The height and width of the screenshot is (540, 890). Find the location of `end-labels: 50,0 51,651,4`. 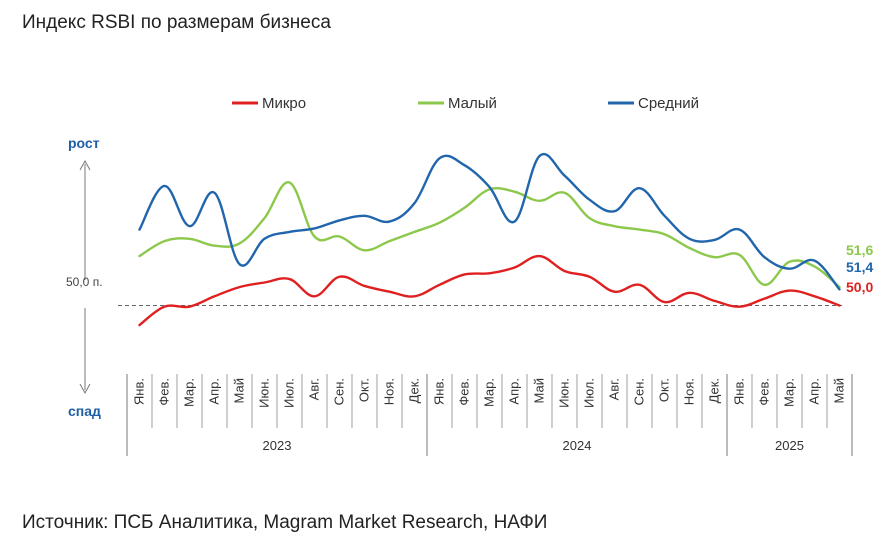

end-labels: 50,0 51,651,4 is located at coordinates (859, 268).